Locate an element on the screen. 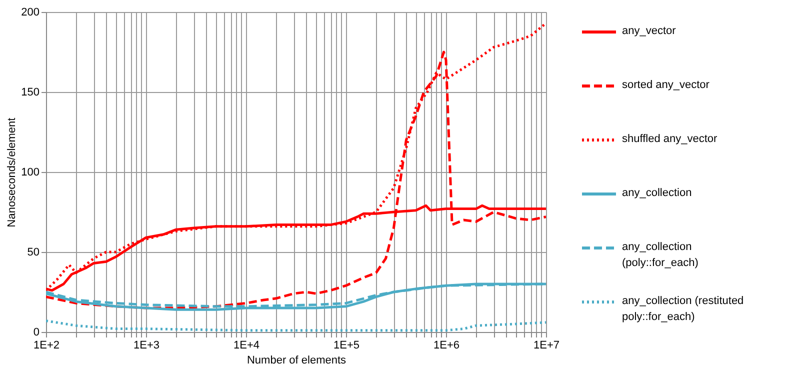 The height and width of the screenshot is (390, 795). y-tick-label: 200 is located at coordinates (30, 12).